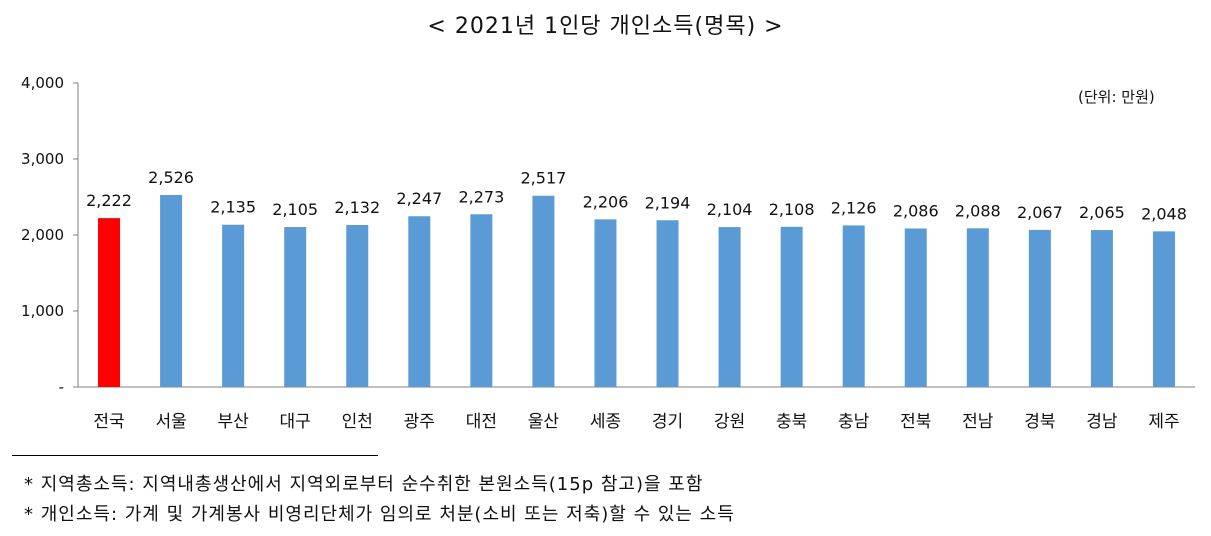  Describe the element at coordinates (481, 196) in the screenshot. I see `data-label: 2,273` at that location.